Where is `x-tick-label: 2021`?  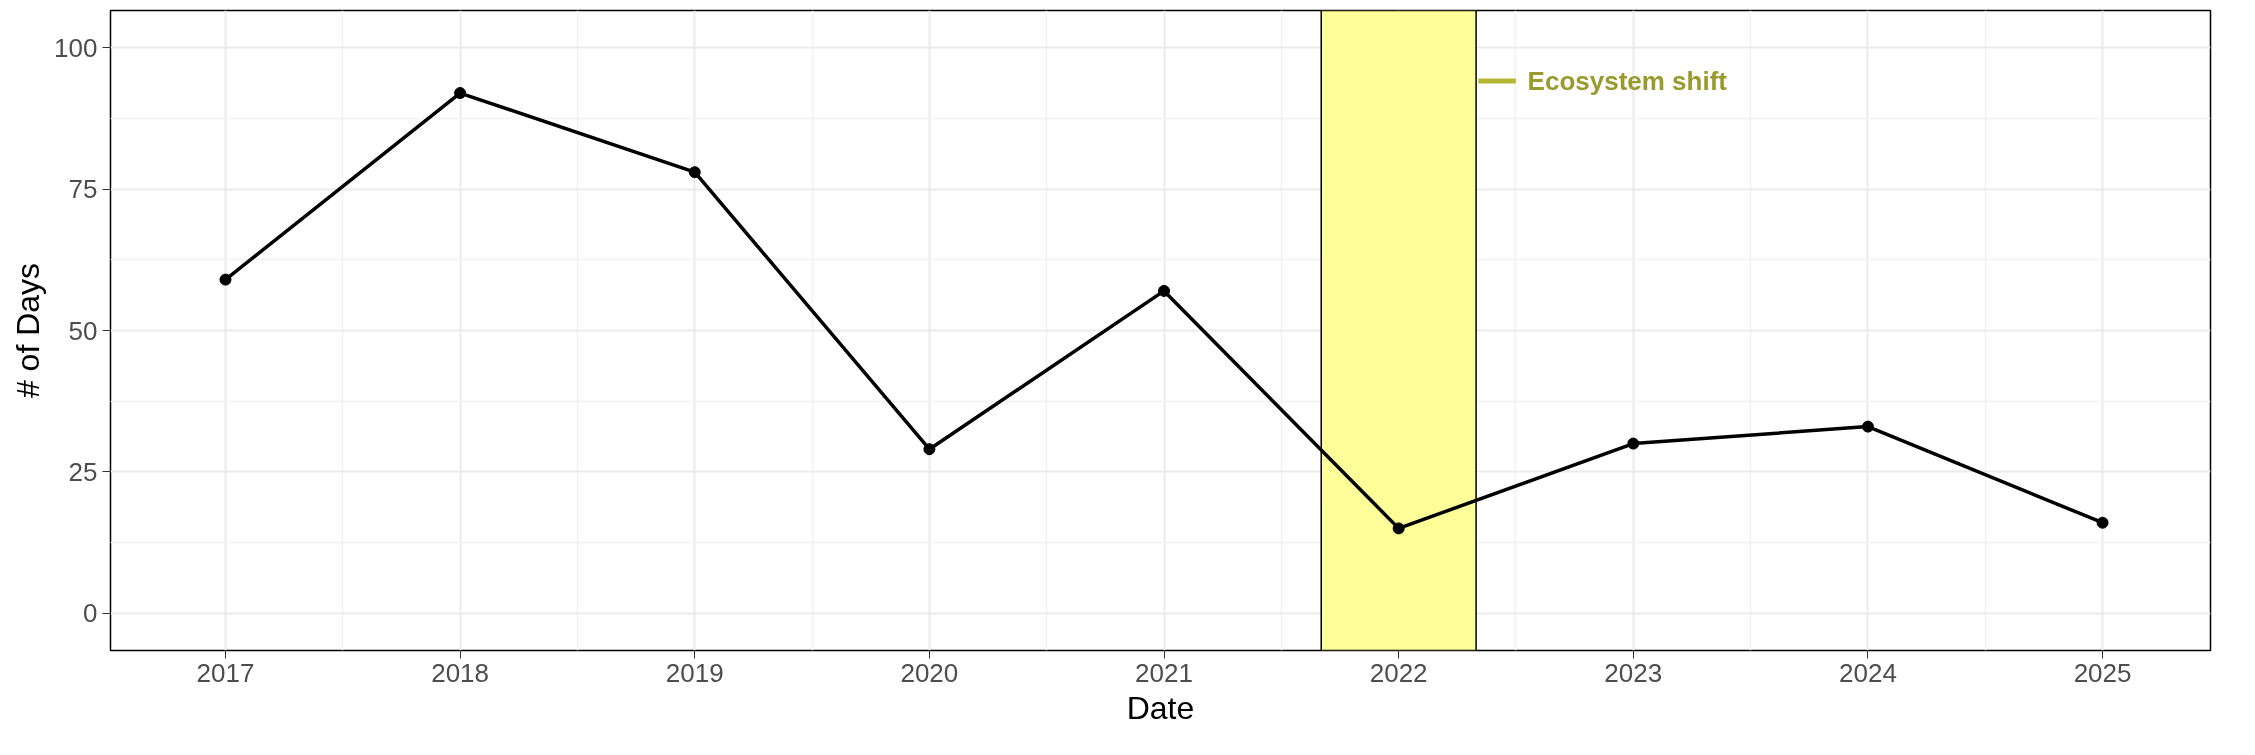
x-tick-label: 2021 is located at coordinates (1164, 672).